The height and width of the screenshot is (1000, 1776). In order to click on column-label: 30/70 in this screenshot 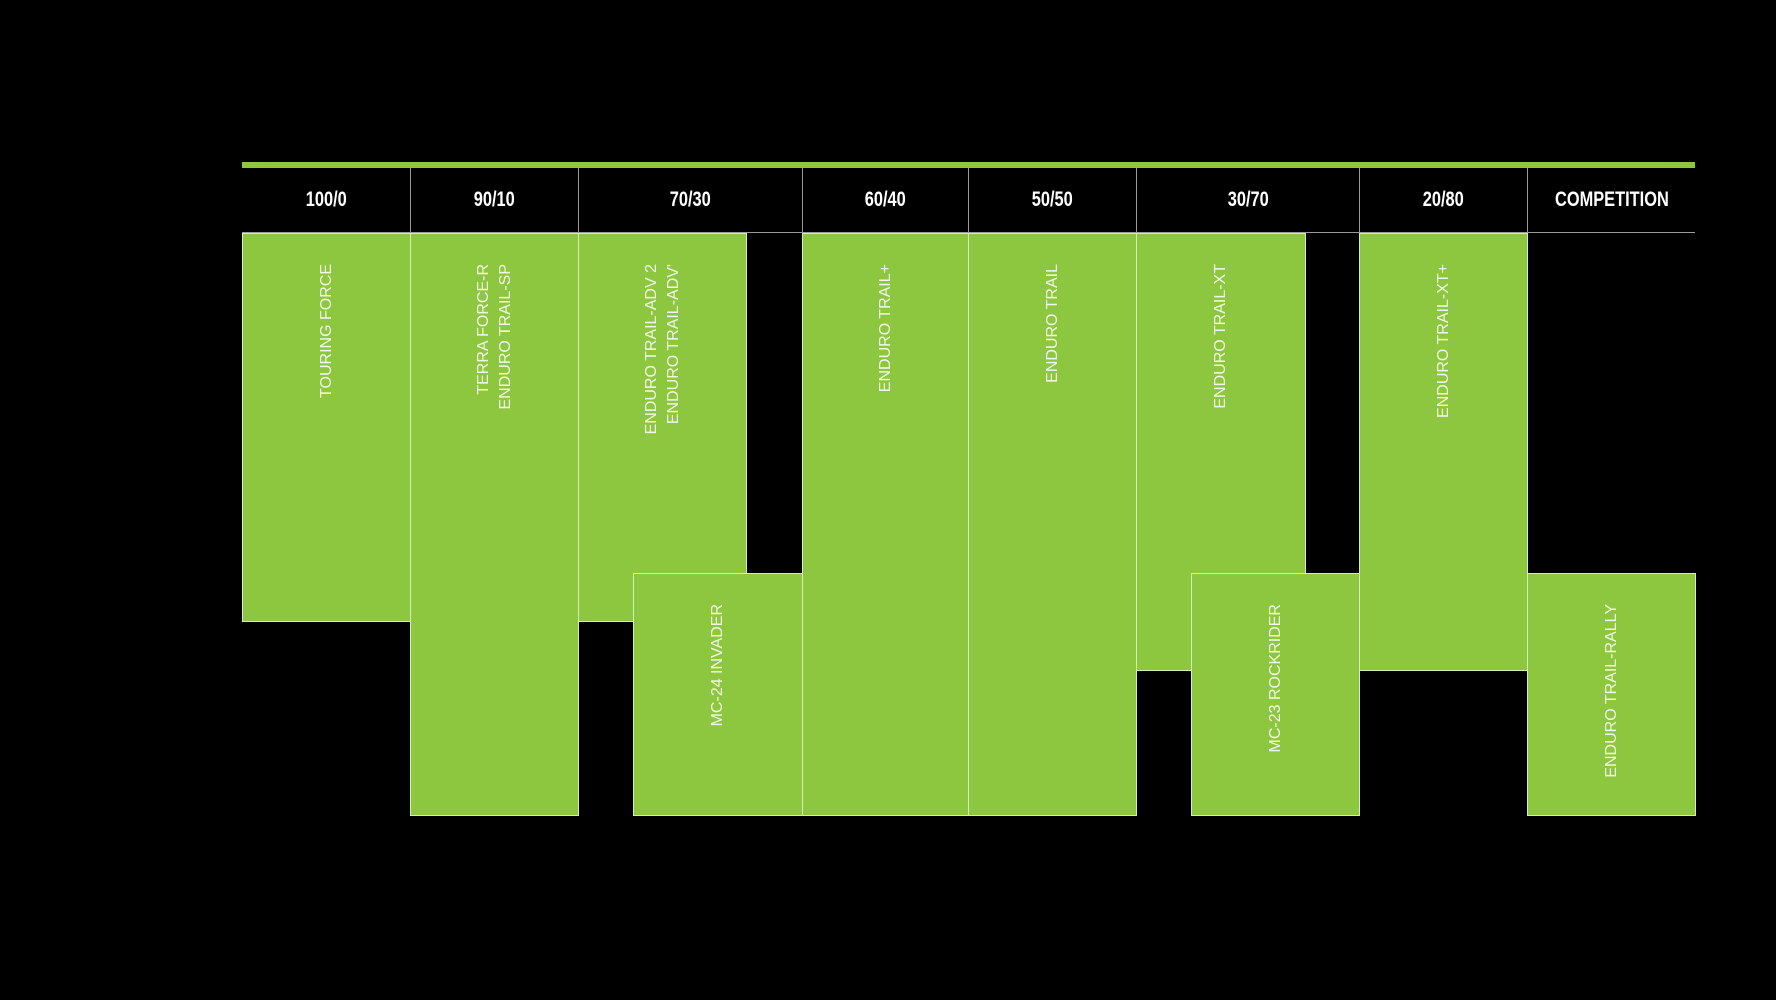, I will do `click(1248, 199)`.